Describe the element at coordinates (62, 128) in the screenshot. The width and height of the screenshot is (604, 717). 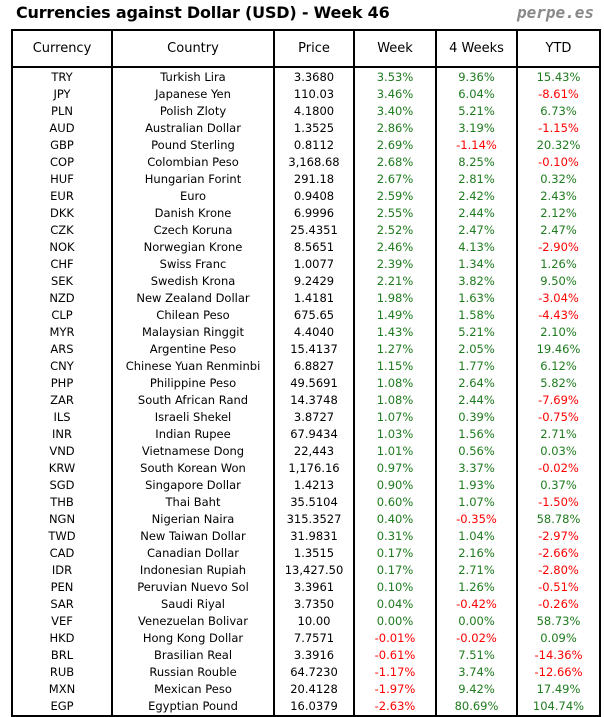
I see `currency-code: AUD` at that location.